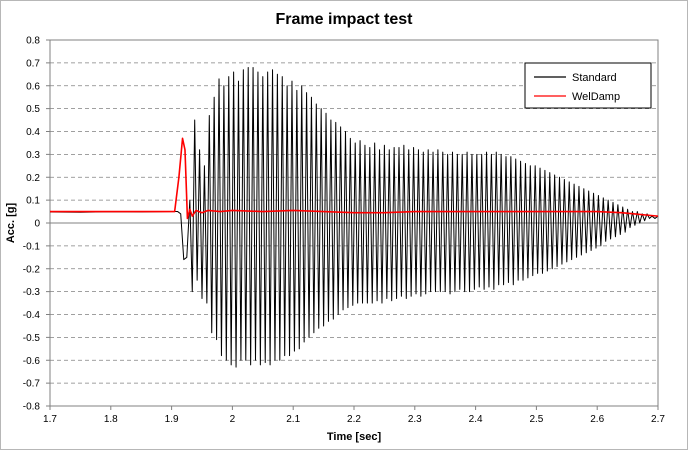 This screenshot has width=688, height=450. I want to click on legend-box, so click(588, 85).